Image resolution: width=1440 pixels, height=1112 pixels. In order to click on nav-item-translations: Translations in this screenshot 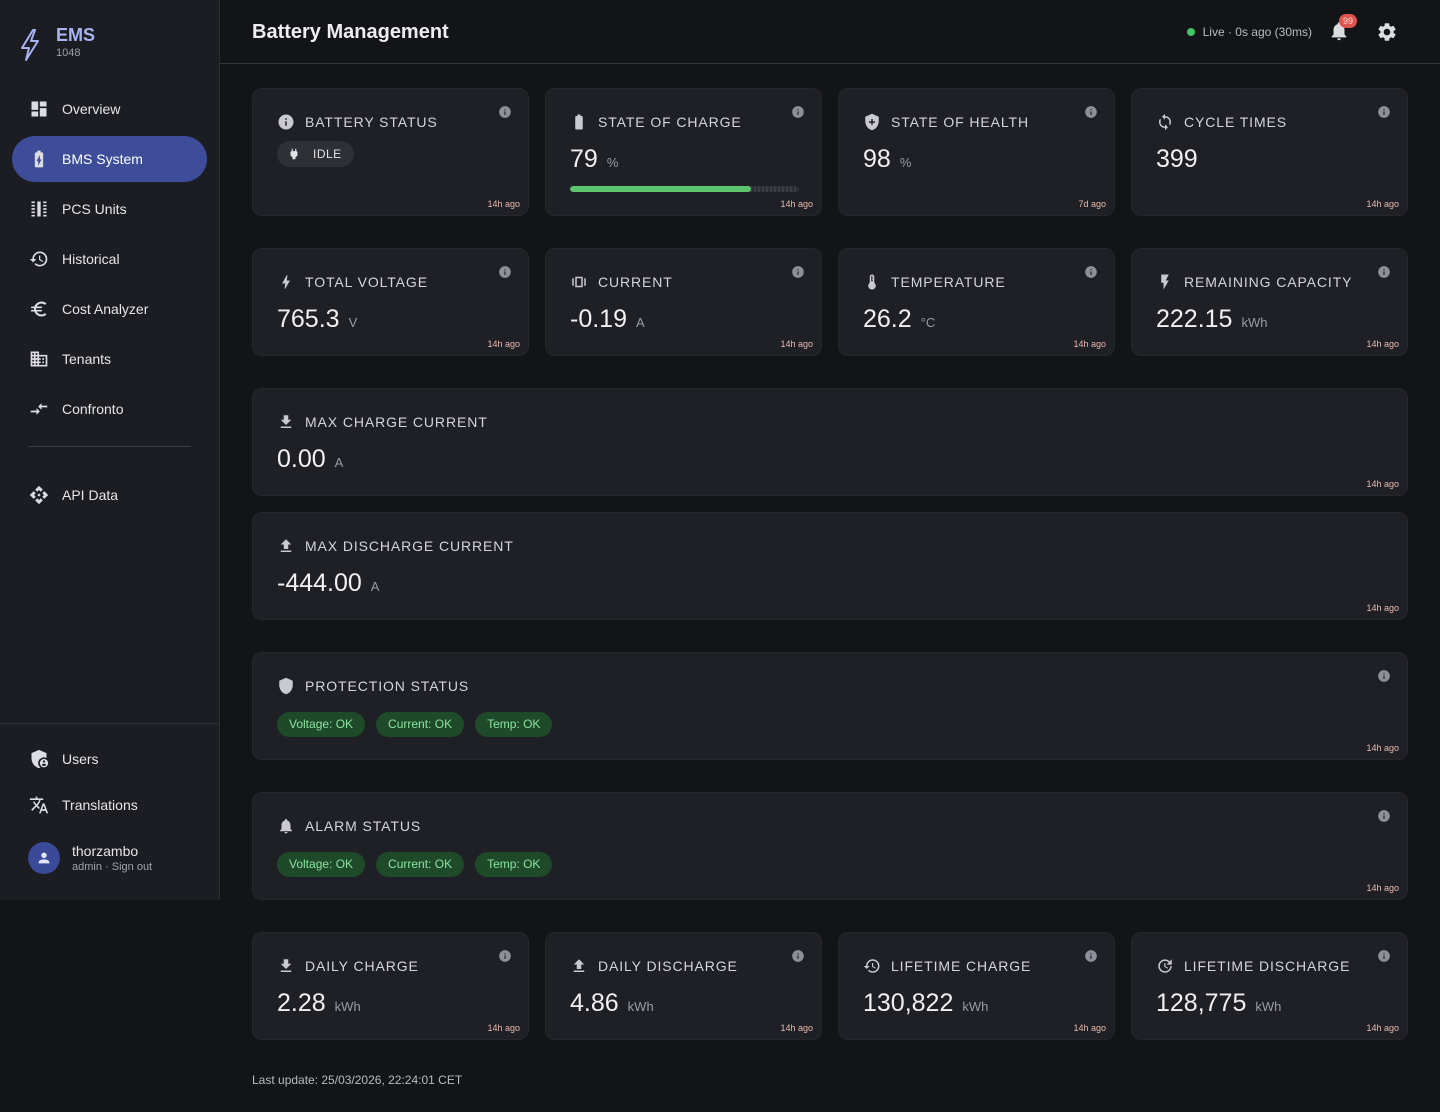, I will do `click(109, 805)`.